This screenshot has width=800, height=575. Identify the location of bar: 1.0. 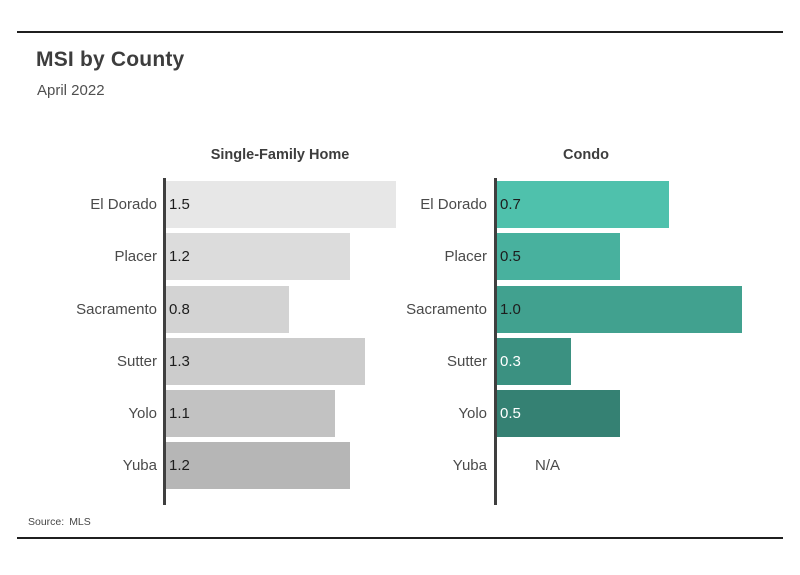
(619, 309).